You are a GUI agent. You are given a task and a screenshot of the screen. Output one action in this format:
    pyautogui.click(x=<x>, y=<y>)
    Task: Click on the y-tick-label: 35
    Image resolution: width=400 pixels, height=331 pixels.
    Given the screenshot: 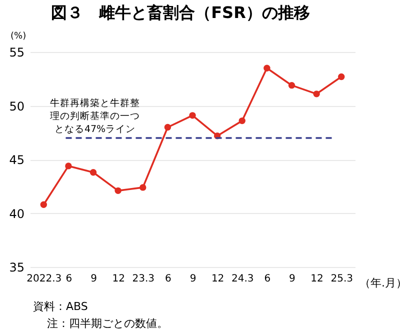 What is the action you would take?
    pyautogui.click(x=16, y=267)
    